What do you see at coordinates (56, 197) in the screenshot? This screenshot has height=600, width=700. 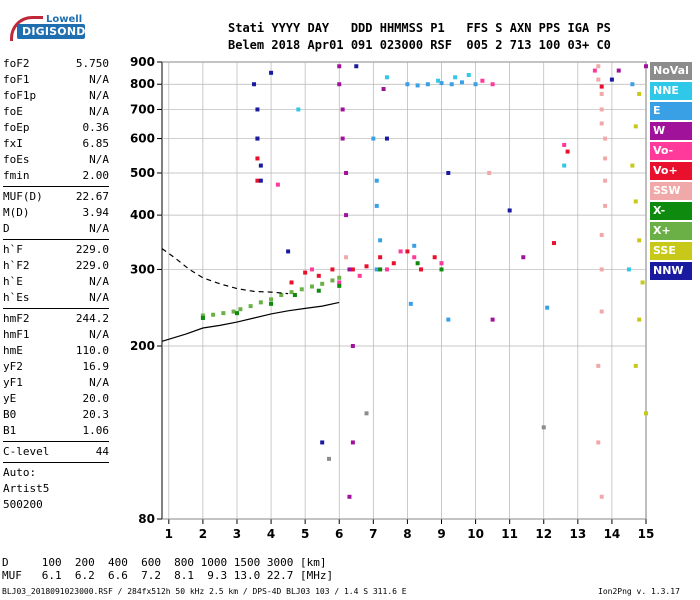 I see `param-row-mufd: MUF(D) 22.67` at bounding box center [56, 197].